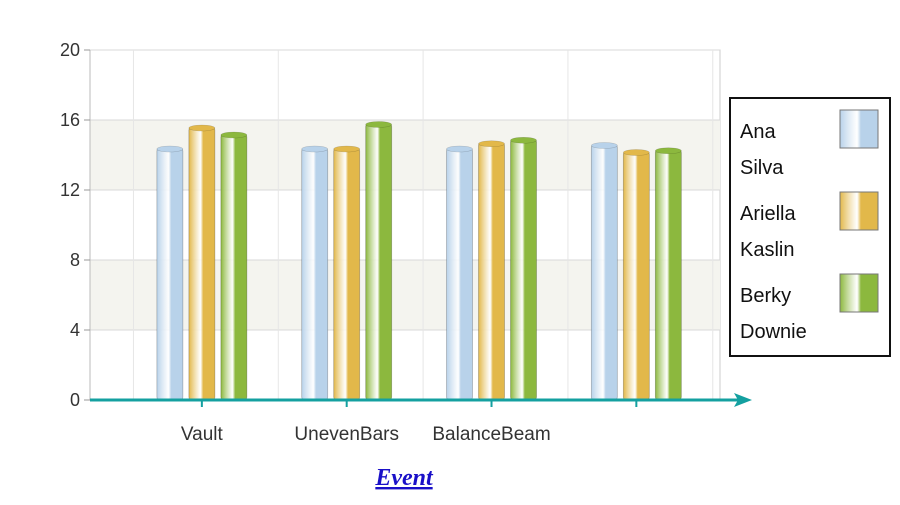 The image size is (900, 505). What do you see at coordinates (404, 478) in the screenshot?
I see `x-axis-label: Event` at bounding box center [404, 478].